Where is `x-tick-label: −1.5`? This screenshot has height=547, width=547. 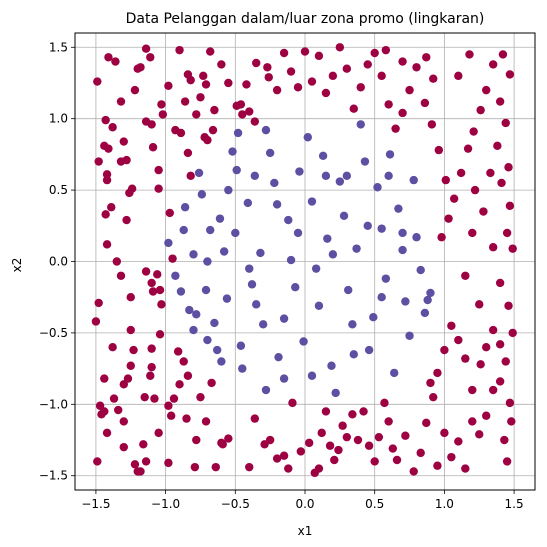
x-tick-label: −1.5 is located at coordinates (95, 504).